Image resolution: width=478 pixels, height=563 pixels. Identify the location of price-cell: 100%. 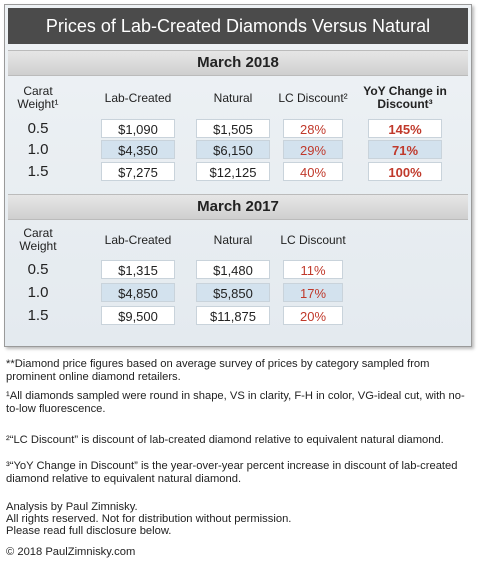
(405, 171).